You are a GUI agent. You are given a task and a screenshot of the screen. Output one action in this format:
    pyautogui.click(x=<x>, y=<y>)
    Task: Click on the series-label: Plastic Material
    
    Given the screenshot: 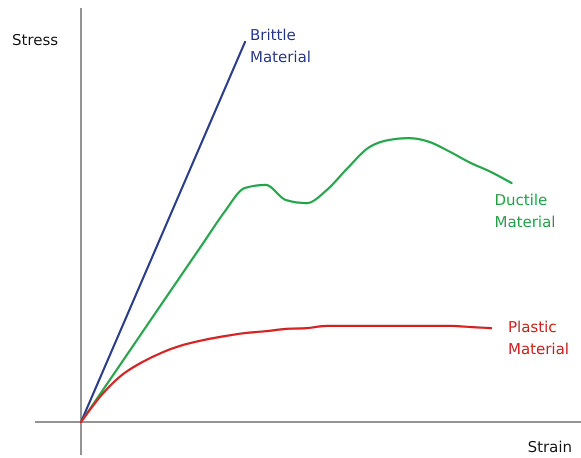 What is the action you would take?
    pyautogui.click(x=538, y=338)
    